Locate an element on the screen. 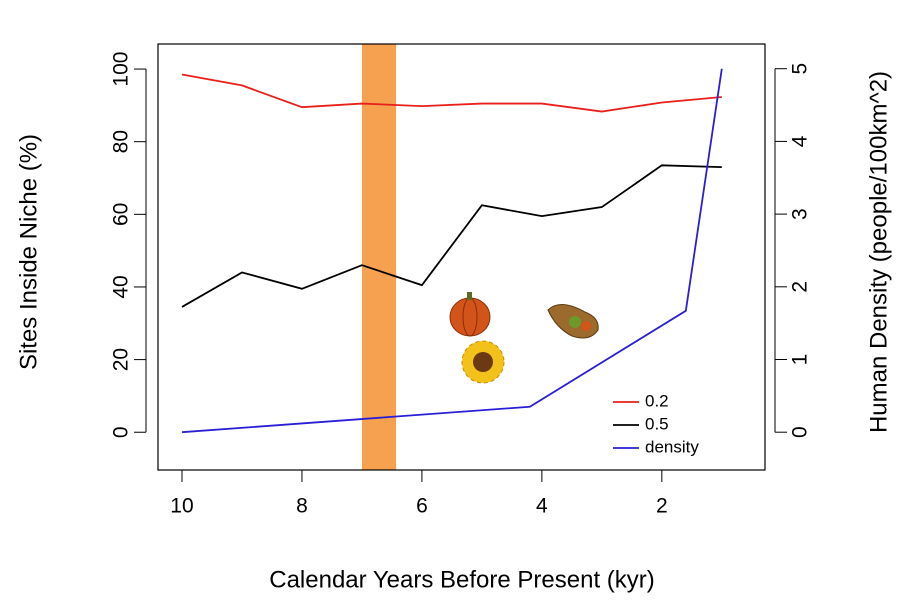 This screenshot has width=900, height=602. legend-label: density is located at coordinates (672, 446).